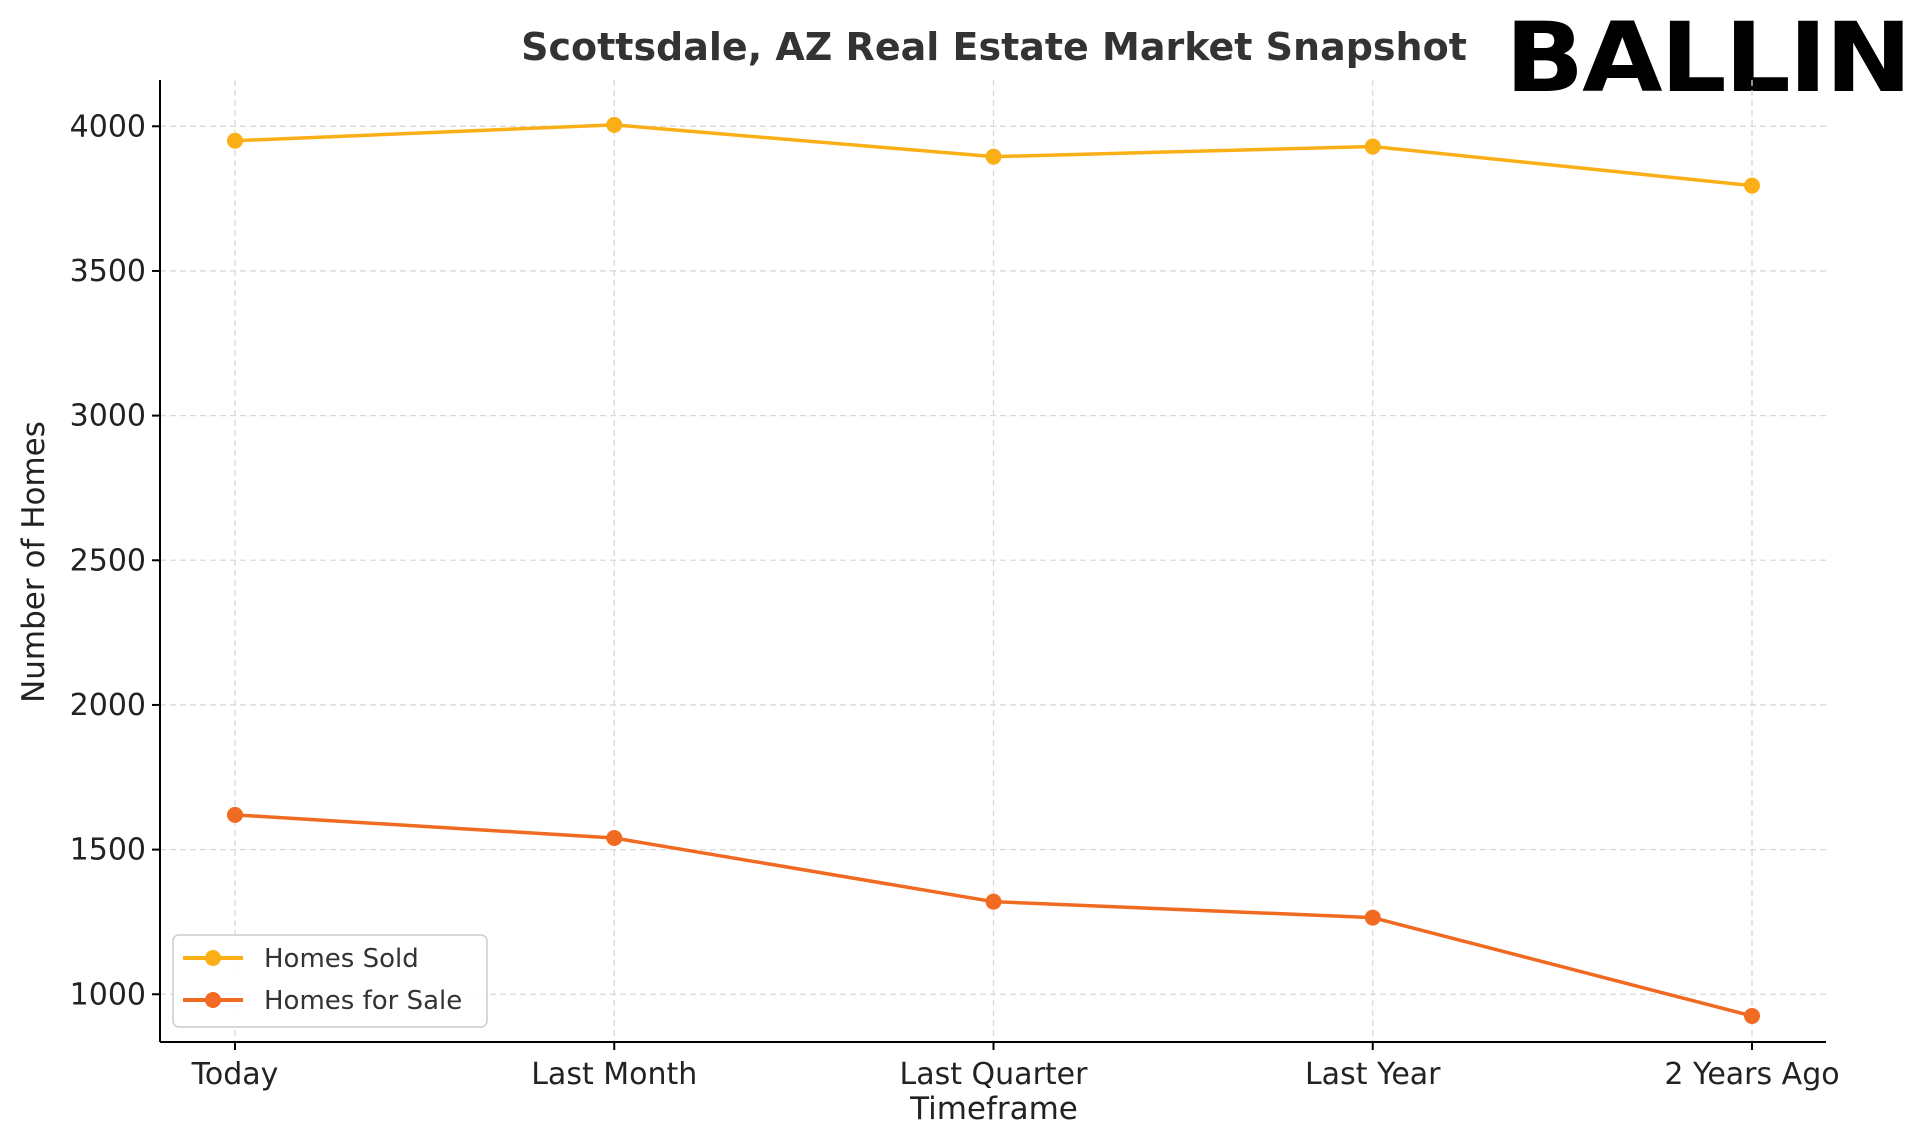 Image resolution: width=1931 pixels, height=1143 pixels. What do you see at coordinates (34, 562) in the screenshot?
I see `y-axis-title: Number of Homes` at bounding box center [34, 562].